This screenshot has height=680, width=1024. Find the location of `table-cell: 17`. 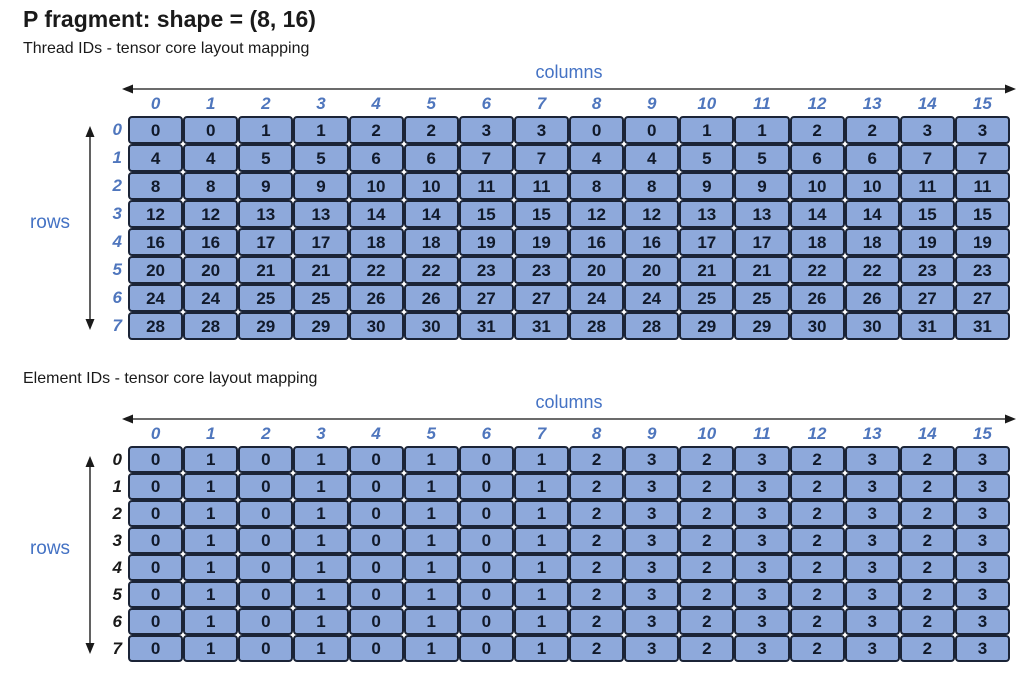

table-cell: 17 is located at coordinates (321, 242).